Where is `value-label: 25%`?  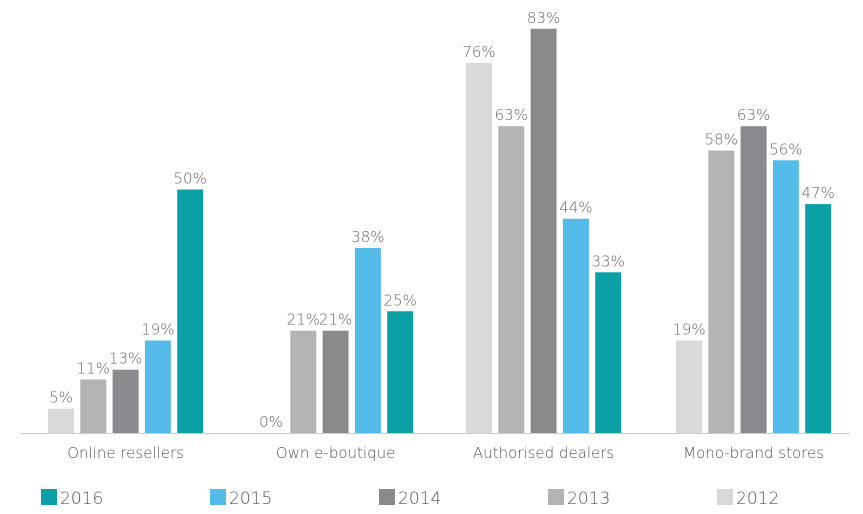 value-label: 25% is located at coordinates (400, 300).